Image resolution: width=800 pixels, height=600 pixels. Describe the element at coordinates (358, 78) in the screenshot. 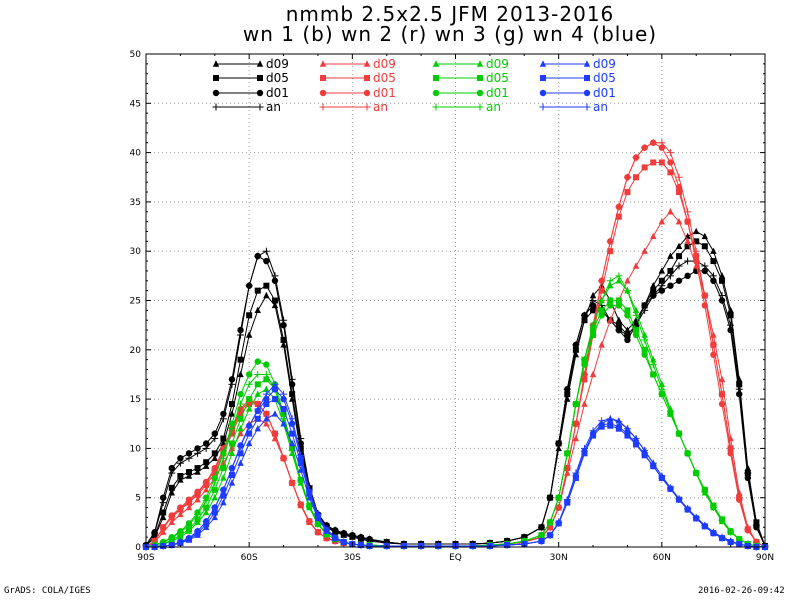

I see `legend-entry-wn2-d05: d05` at that location.